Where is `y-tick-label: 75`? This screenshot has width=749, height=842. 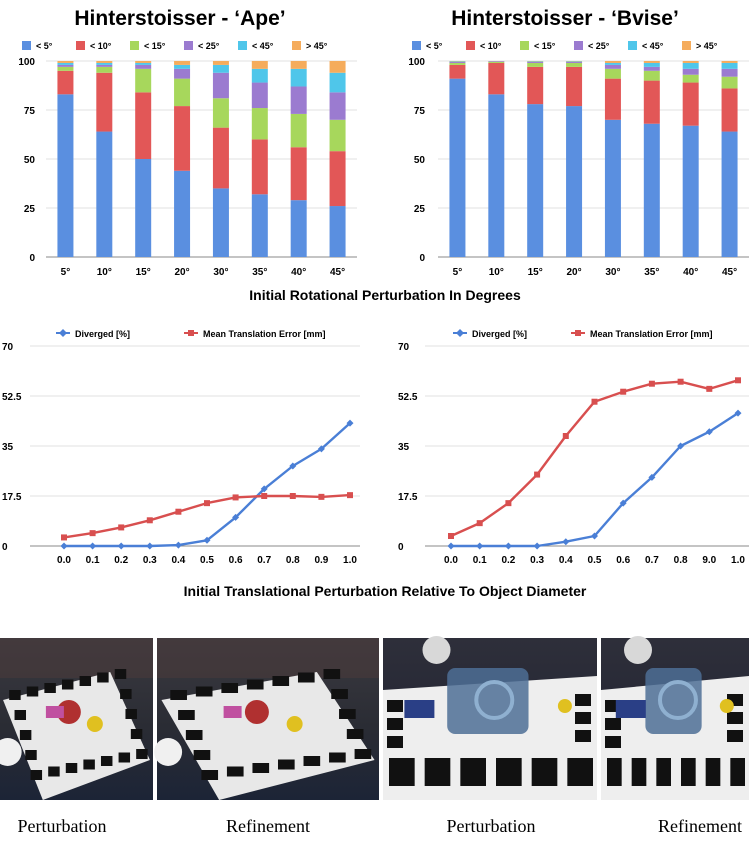
y-tick-label: 75 is located at coordinates (420, 111).